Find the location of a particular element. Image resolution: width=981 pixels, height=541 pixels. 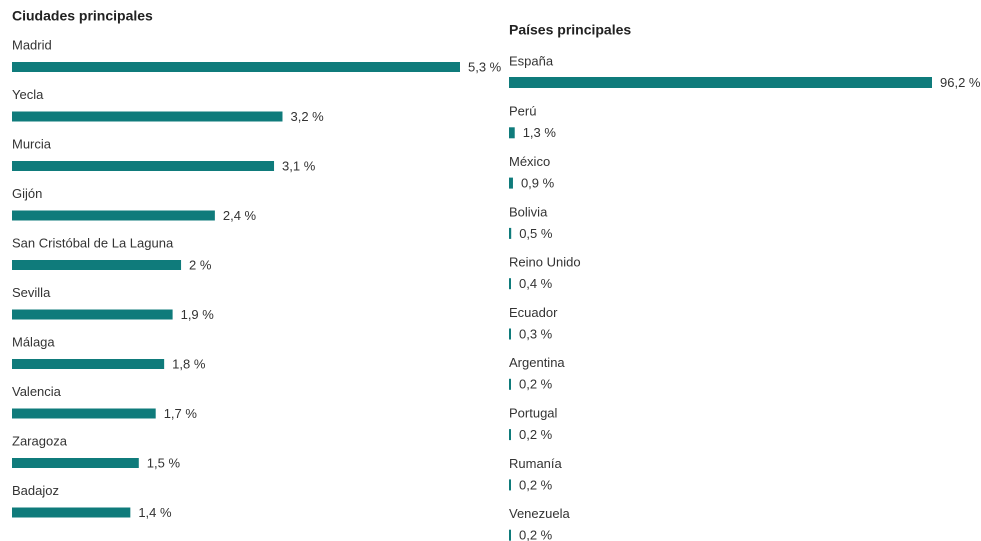

value-label: 3,1 % is located at coordinates (299, 165).